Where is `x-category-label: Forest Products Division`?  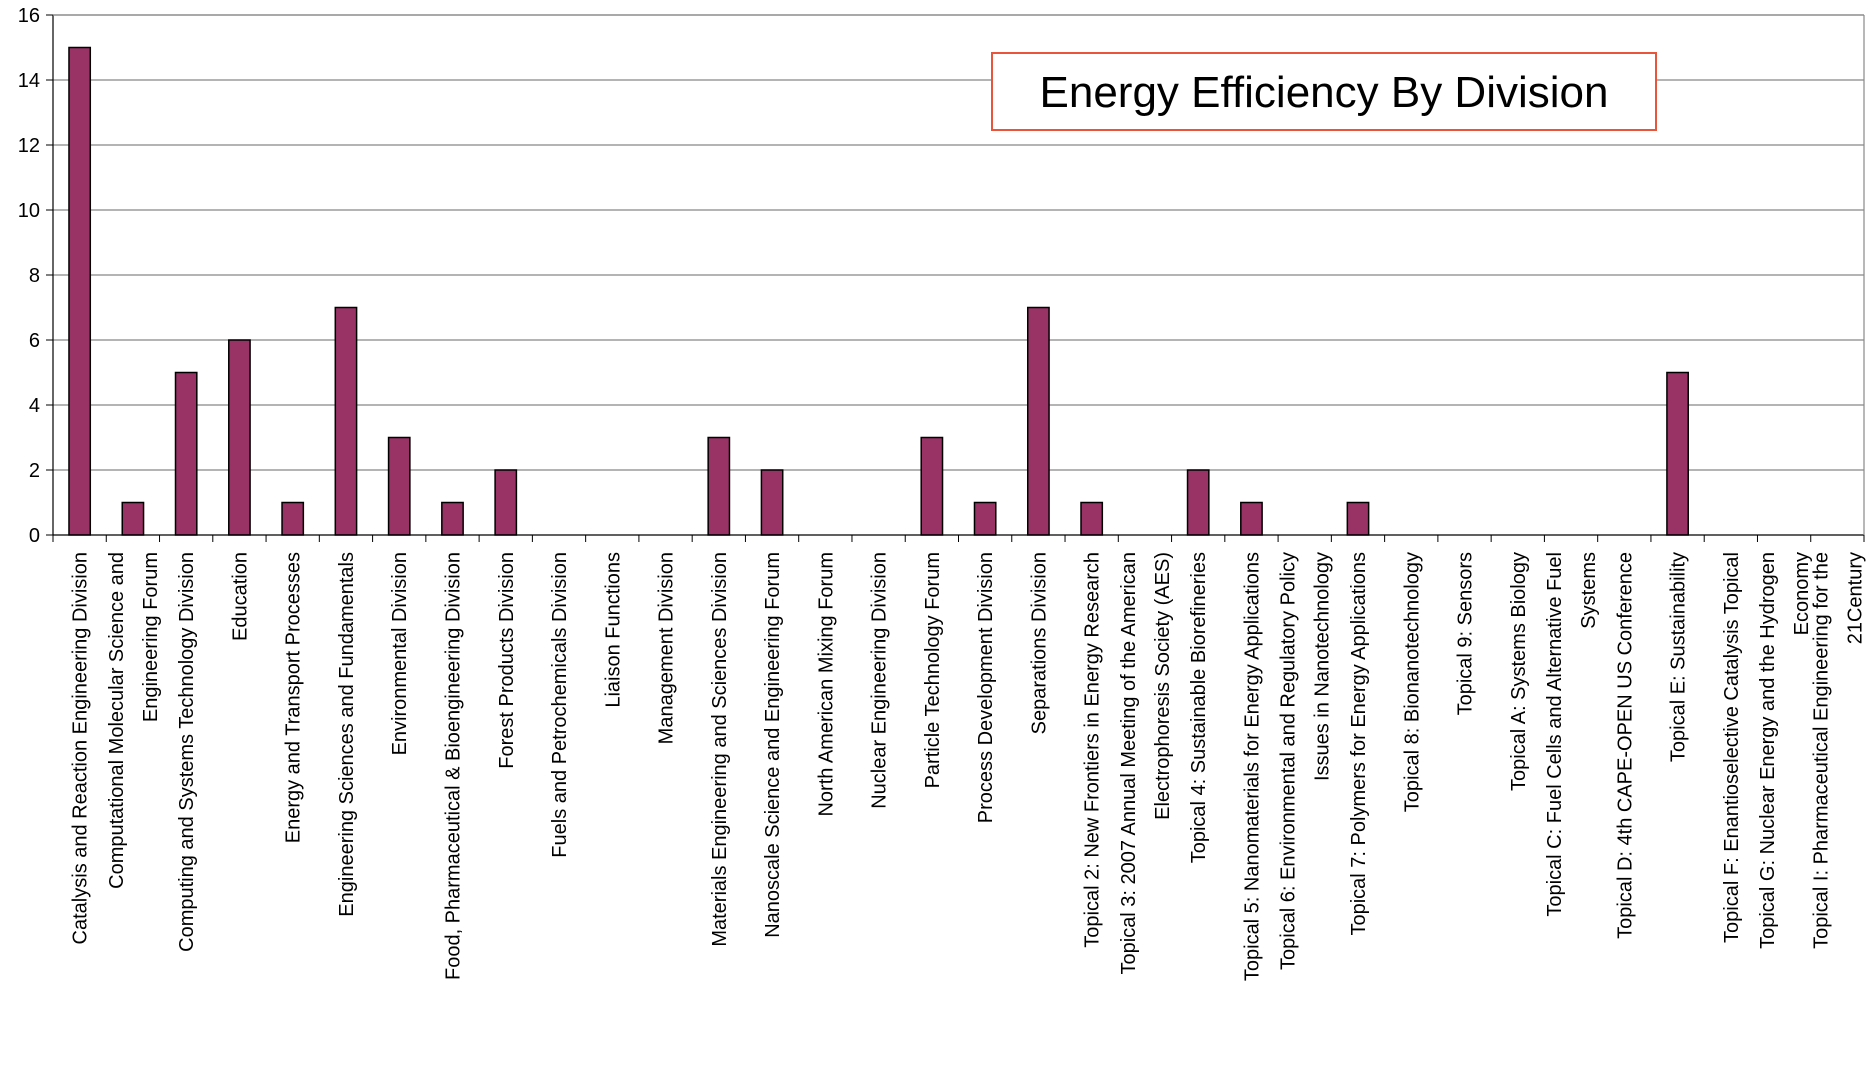 x-category-label: Forest Products Division is located at coordinates (507, 660).